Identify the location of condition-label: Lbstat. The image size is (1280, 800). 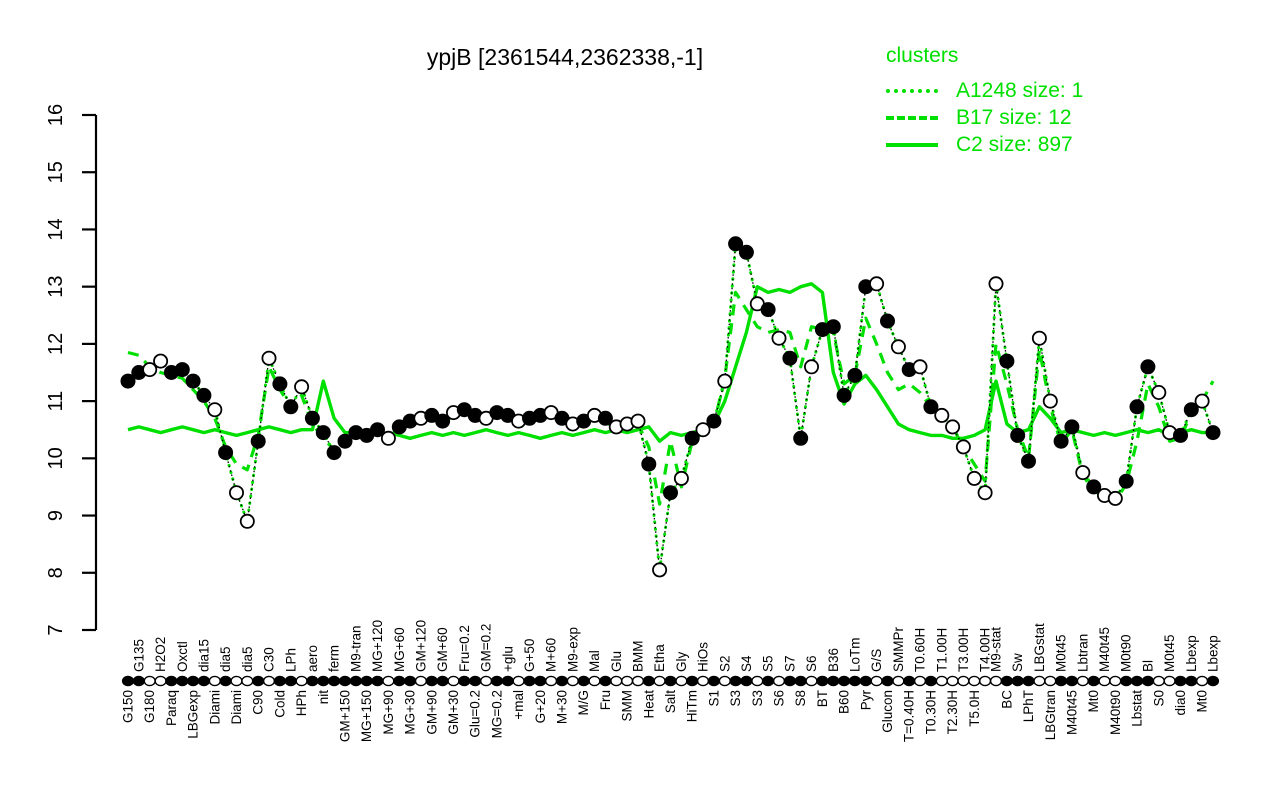
(1137, 708).